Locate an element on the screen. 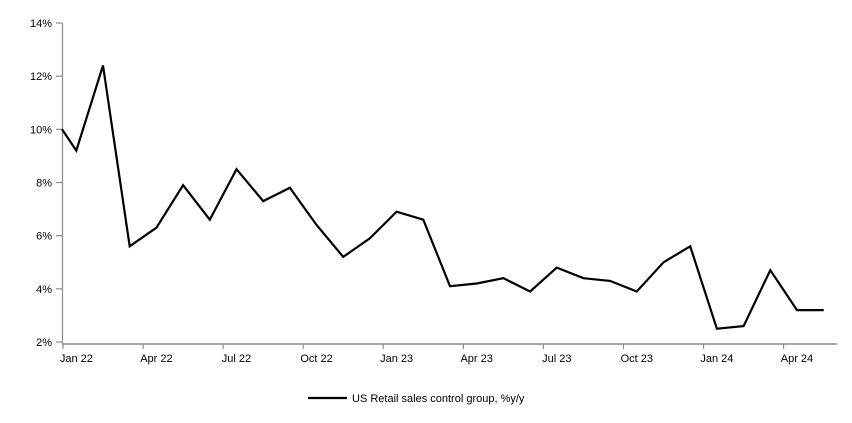 The width and height of the screenshot is (852, 423). y-axis-labels-group: 2% 4% 6% 8% 10% 12% 14% is located at coordinates (41, 183).